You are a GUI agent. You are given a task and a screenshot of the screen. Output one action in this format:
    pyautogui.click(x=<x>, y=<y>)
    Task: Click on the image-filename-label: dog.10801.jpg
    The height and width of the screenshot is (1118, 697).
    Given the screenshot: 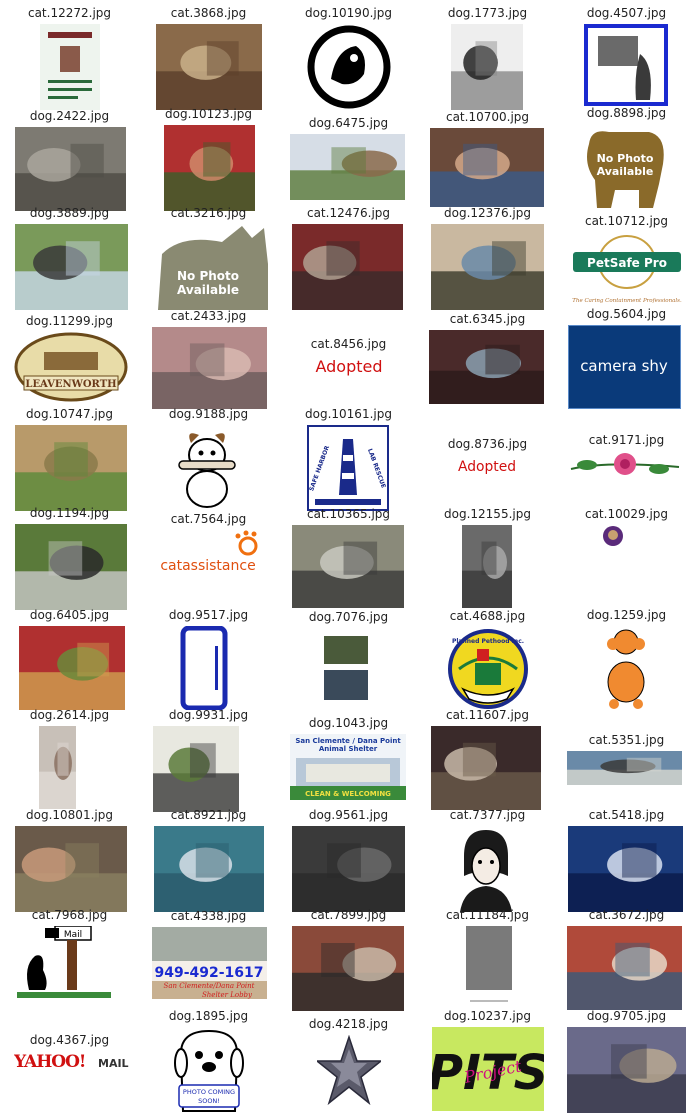 What is the action you would take?
    pyautogui.click(x=69, y=815)
    